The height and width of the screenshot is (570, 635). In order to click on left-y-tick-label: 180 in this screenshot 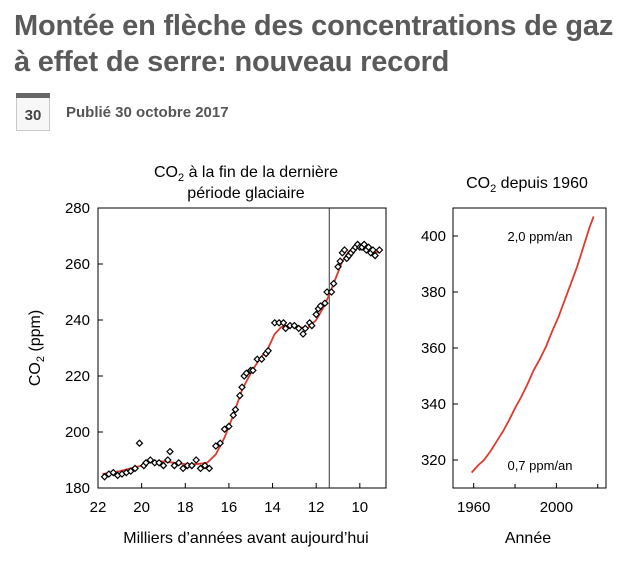, I will do `click(77, 488)`.